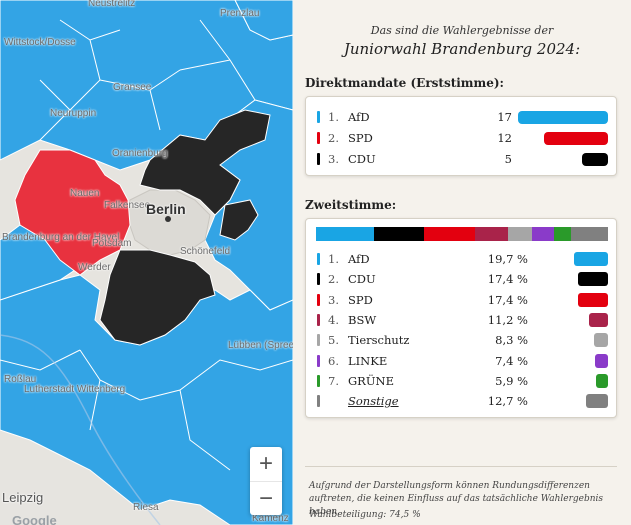 The height and width of the screenshot is (525, 631). I want to click on direkt-row: 3. CDU 5, so click(462, 159).